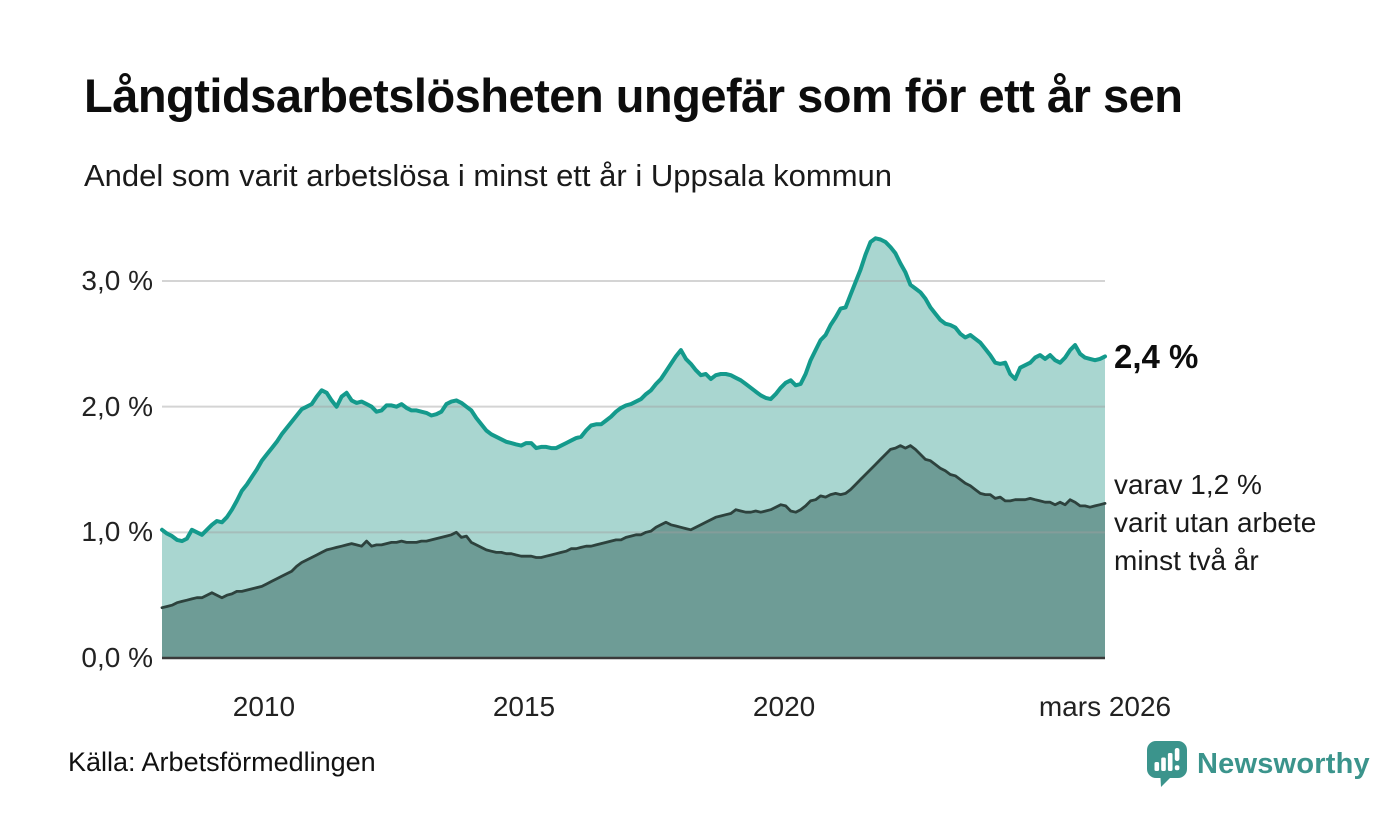 The width and height of the screenshot is (1400, 840). I want to click on breakdown-annotation-line: minst två år, so click(1186, 561).